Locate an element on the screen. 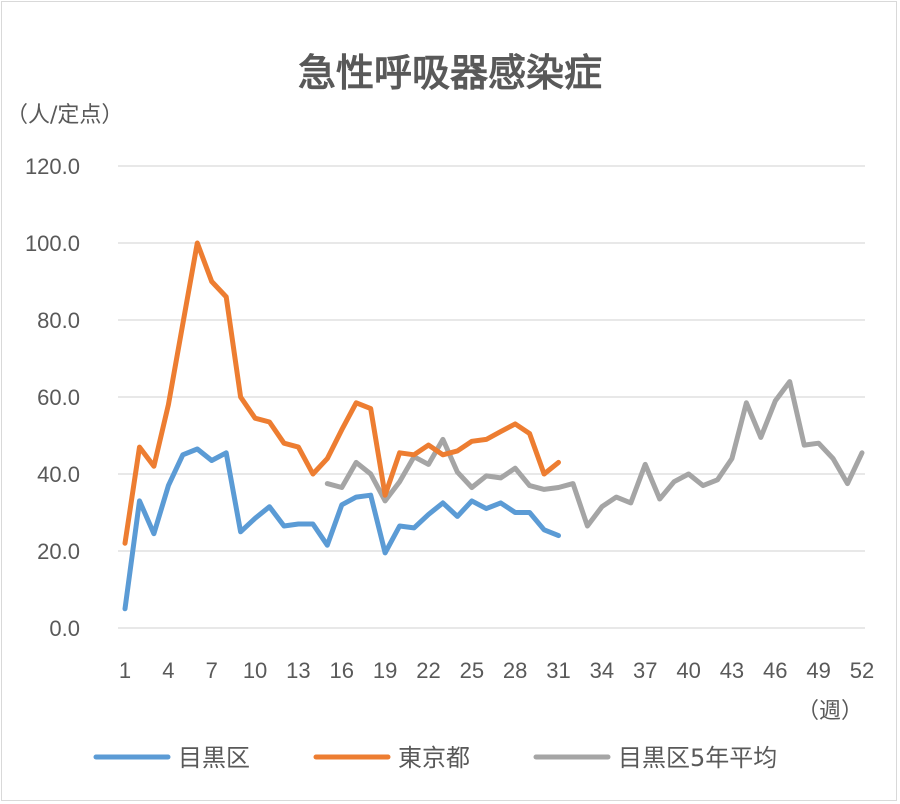  x-tick-label: 34 is located at coordinates (602, 670).